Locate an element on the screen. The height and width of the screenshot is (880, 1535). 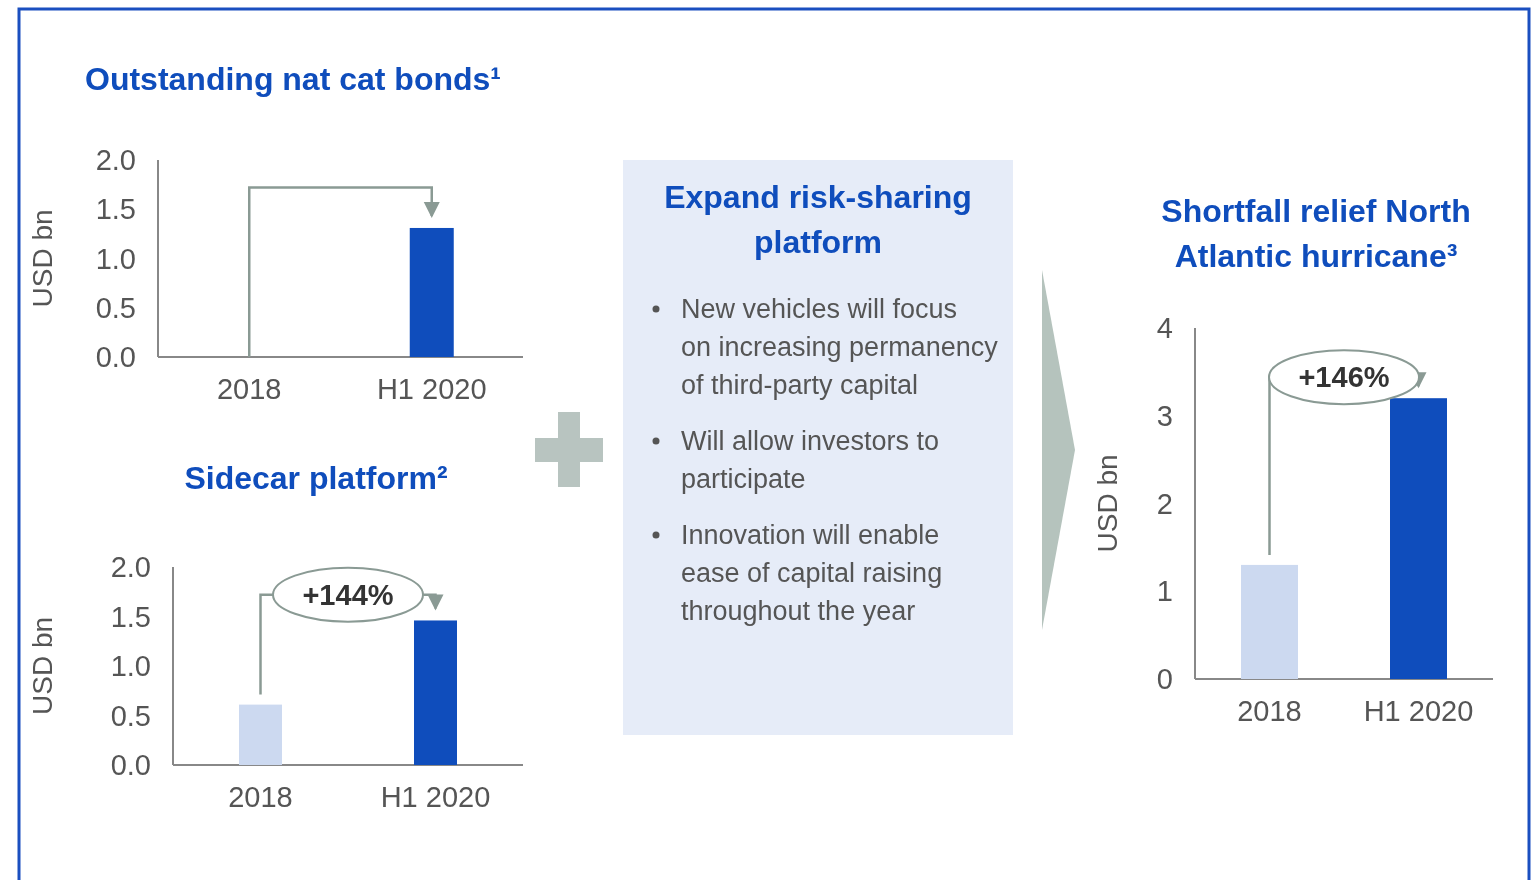
y-tick-label: 4 is located at coordinates (1164, 328).